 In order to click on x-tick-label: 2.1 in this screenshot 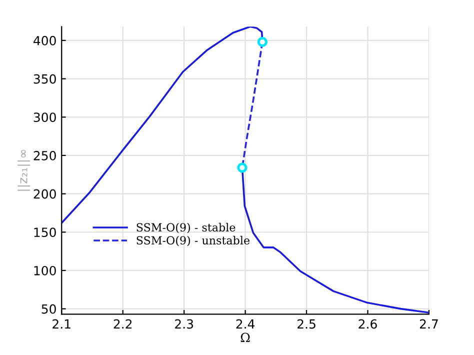, I will do `click(61, 324)`.